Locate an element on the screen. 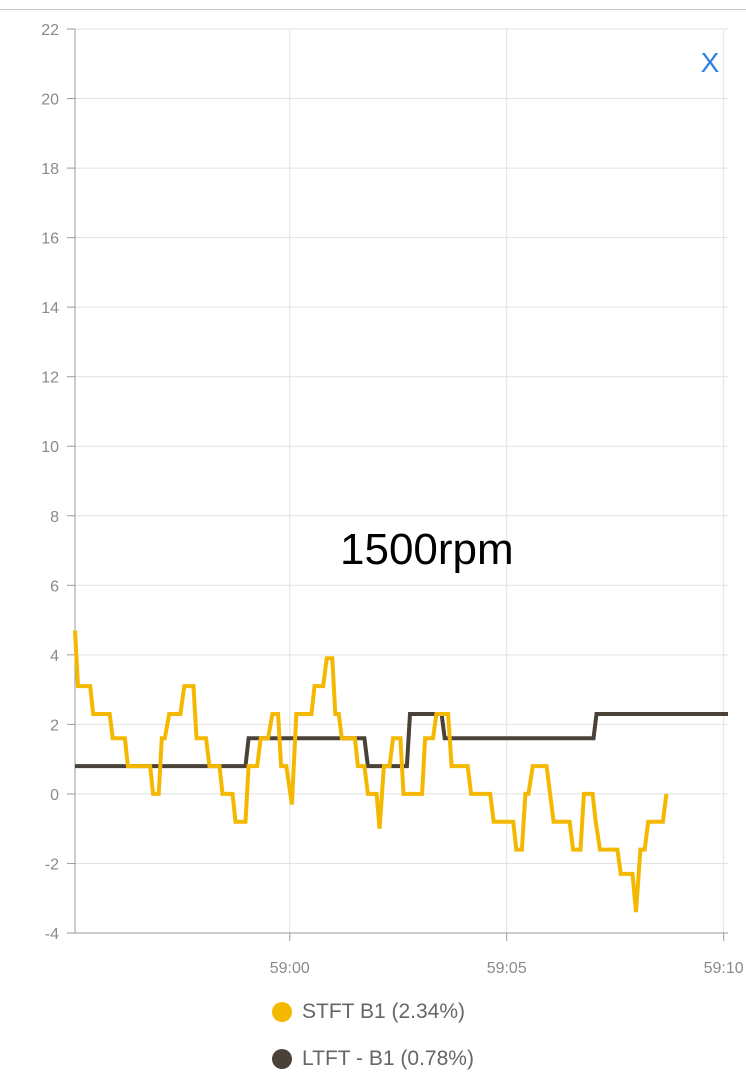  y-tick-label: 4 is located at coordinates (54, 656).